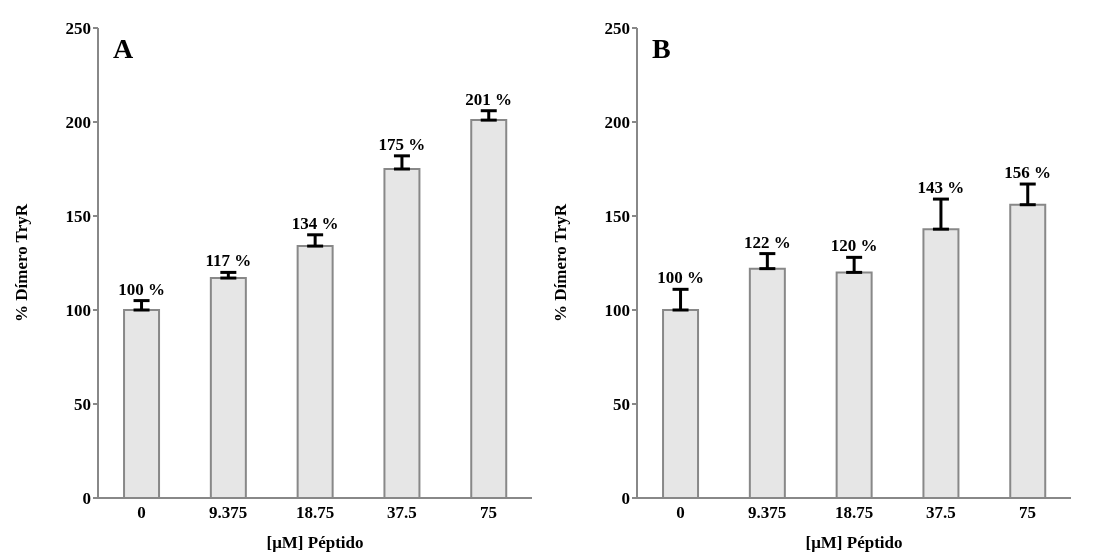  I want to click on data-label: 156 %, so click(1028, 173).